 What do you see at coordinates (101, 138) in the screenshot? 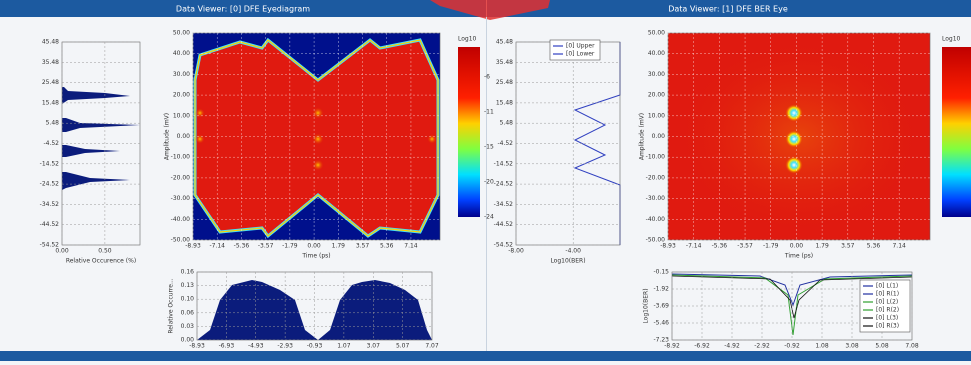
I see `histogram-shape` at bounding box center [101, 138].